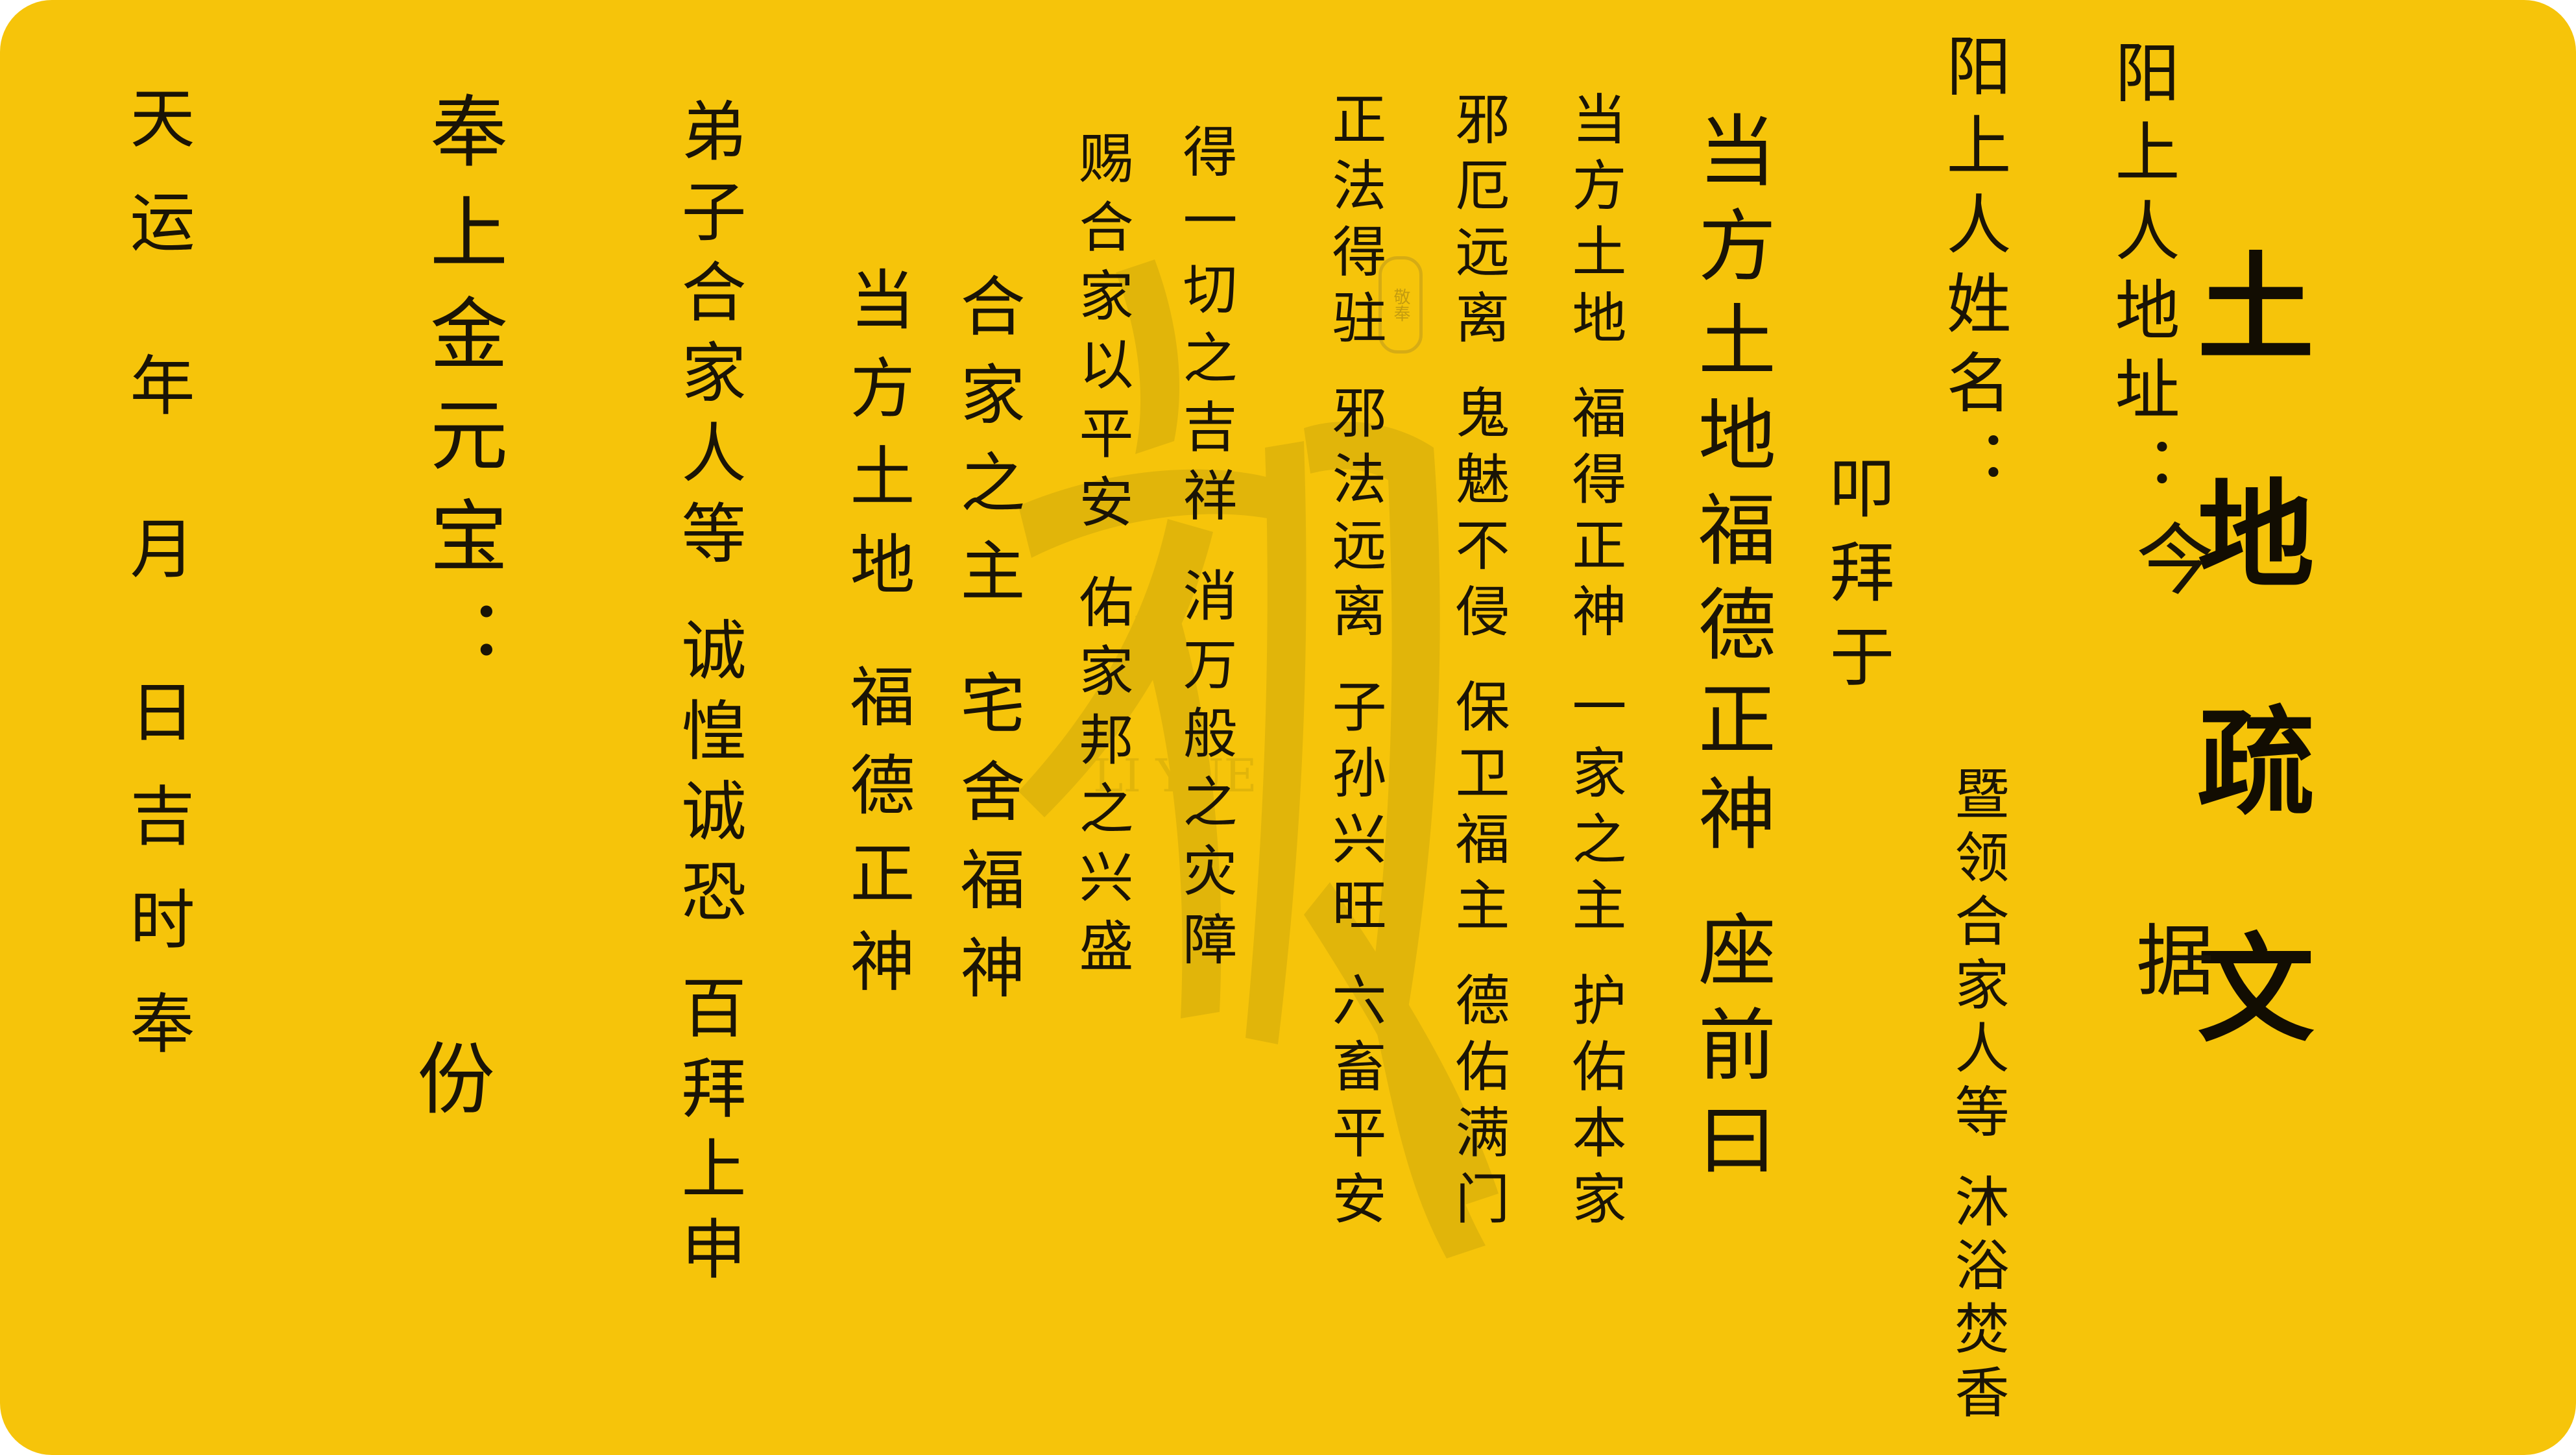 This screenshot has height=1455, width=2576. I want to click on jin-ju-text: 今 据, so click(2168, 833).